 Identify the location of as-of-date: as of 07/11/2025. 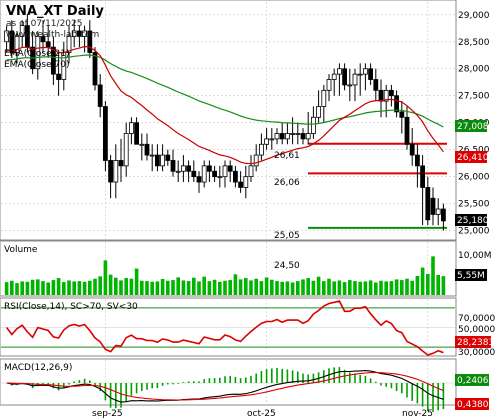
(44, 24).